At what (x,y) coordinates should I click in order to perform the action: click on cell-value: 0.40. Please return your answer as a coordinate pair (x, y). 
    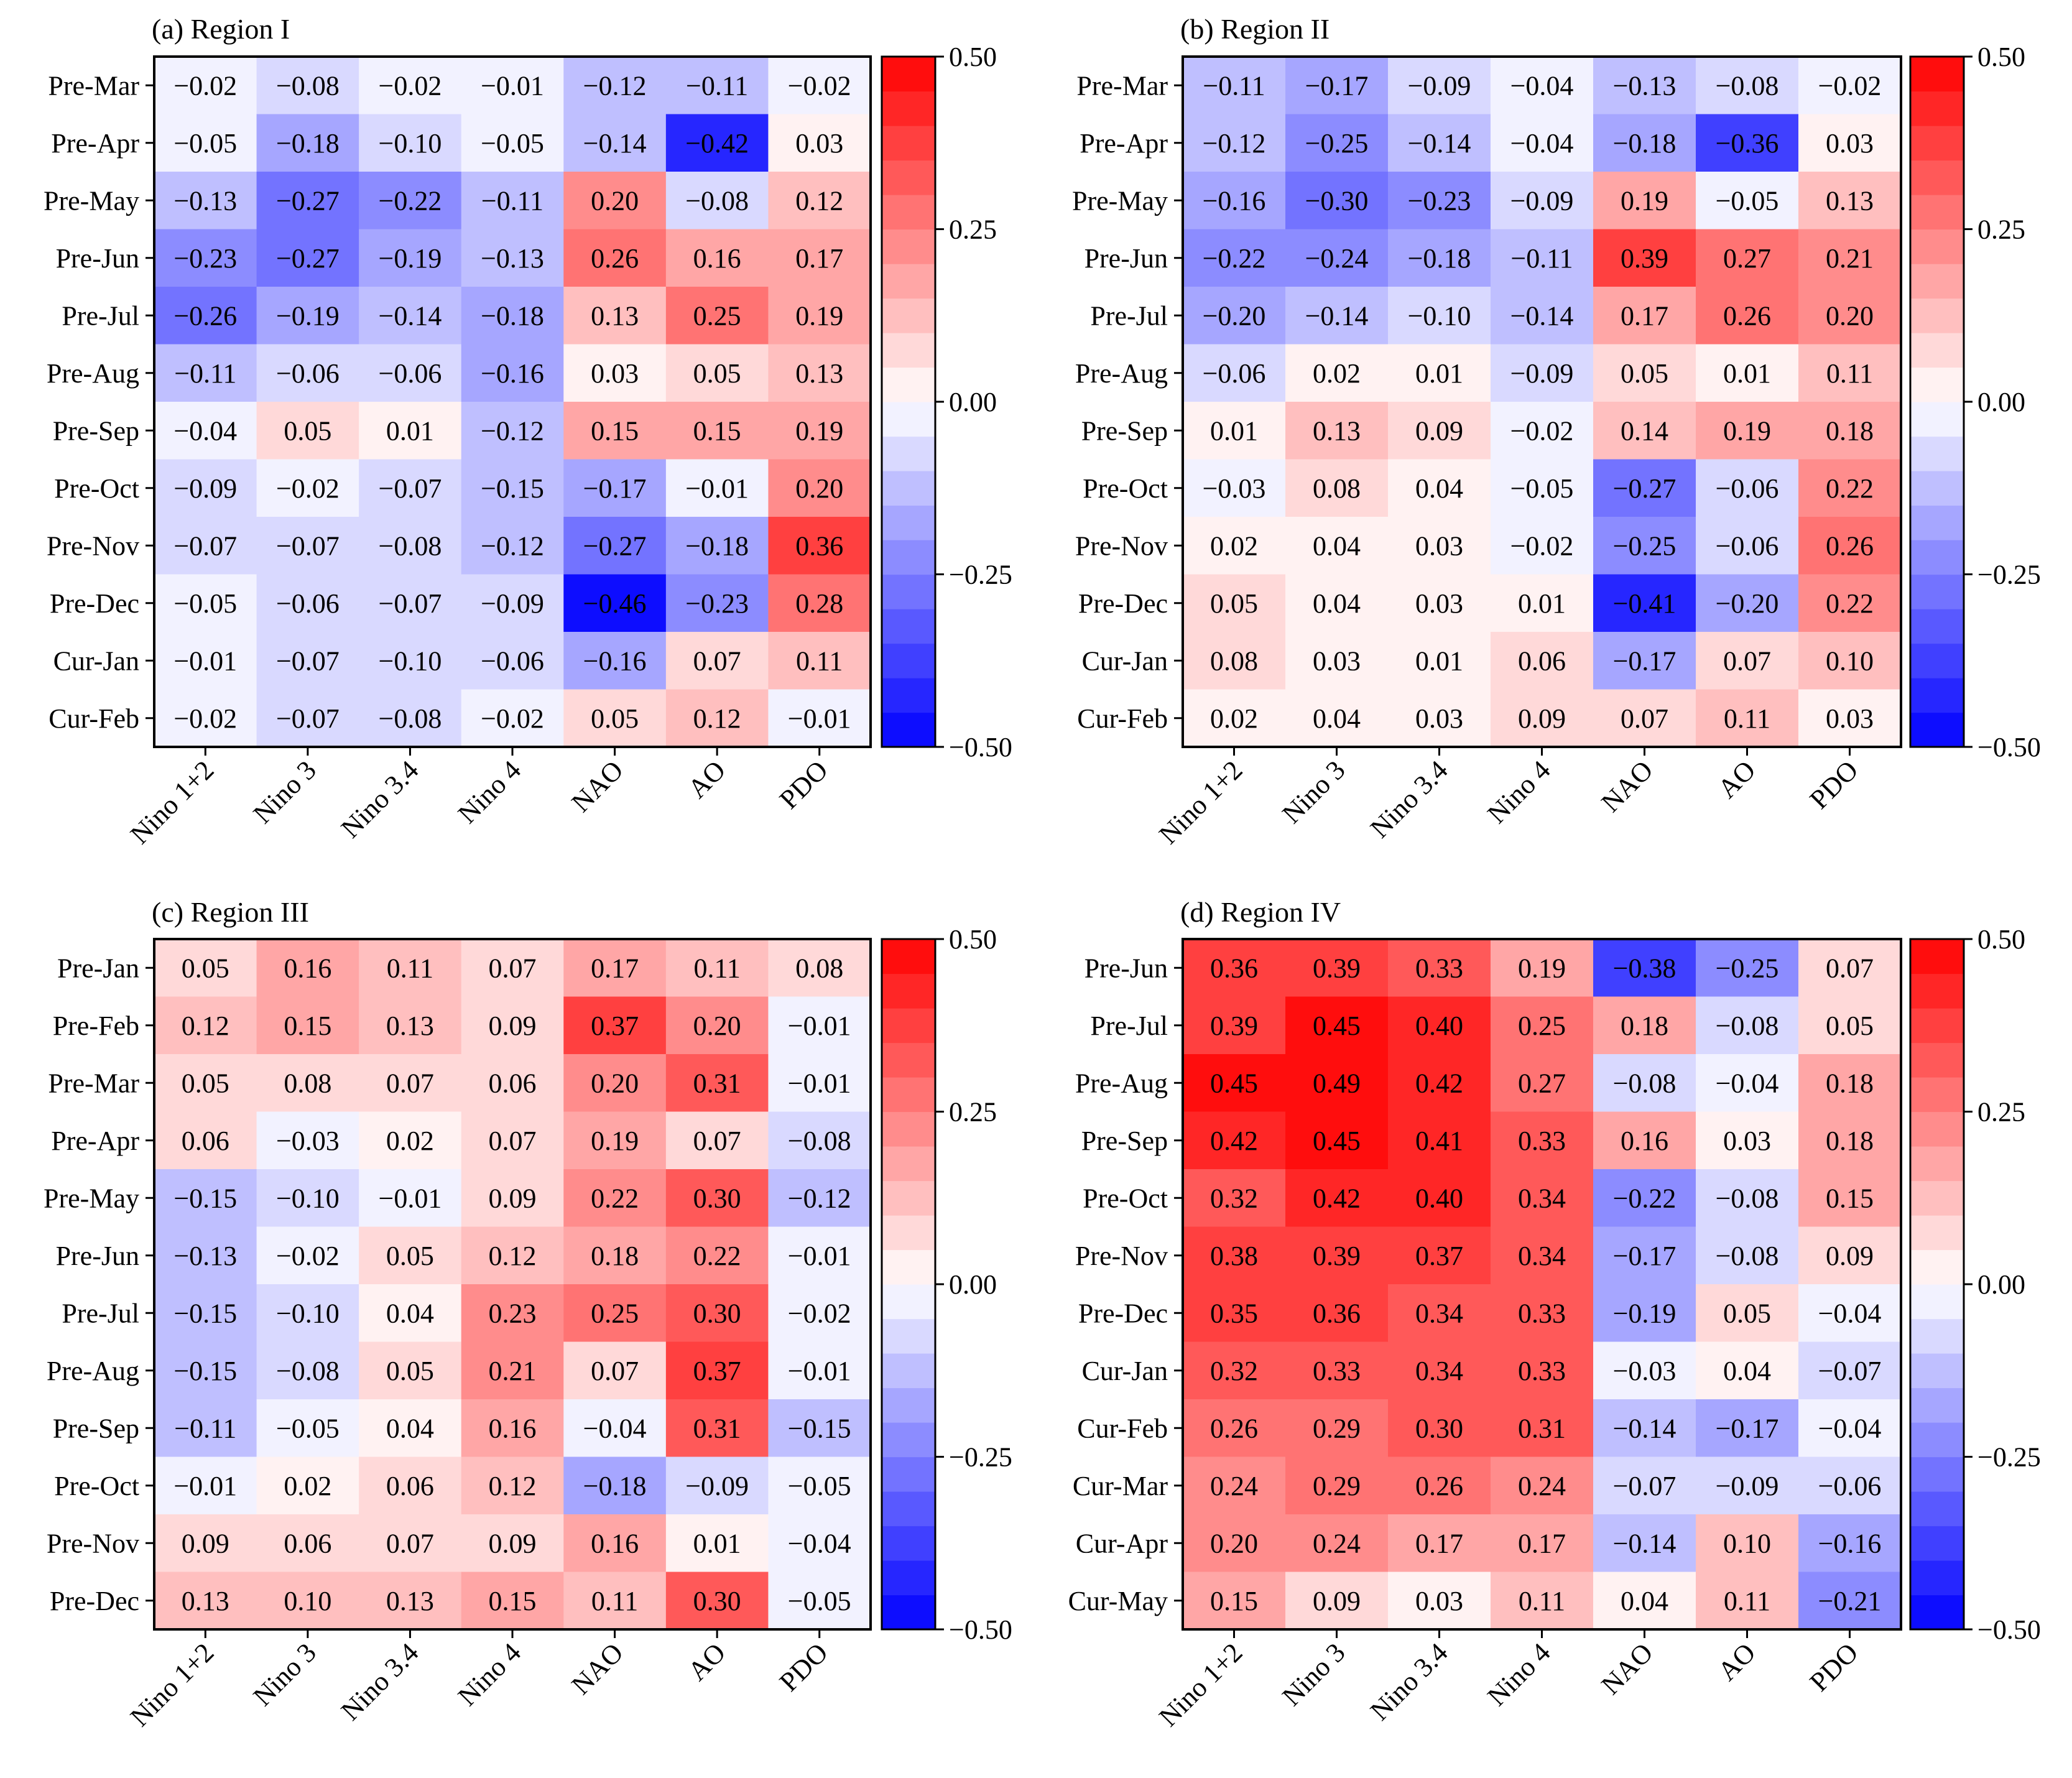
    Looking at the image, I should click on (1439, 1198).